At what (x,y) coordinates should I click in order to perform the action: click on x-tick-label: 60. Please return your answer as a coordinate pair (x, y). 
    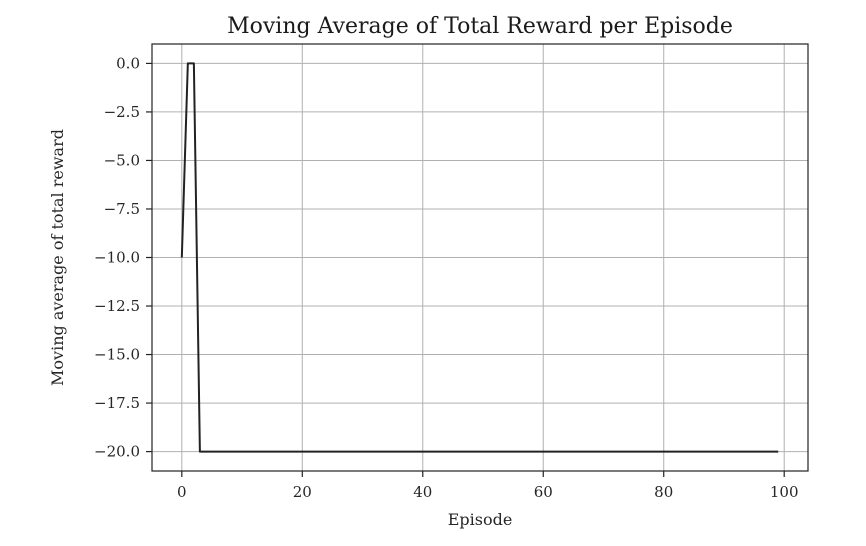
    Looking at the image, I should click on (543, 492).